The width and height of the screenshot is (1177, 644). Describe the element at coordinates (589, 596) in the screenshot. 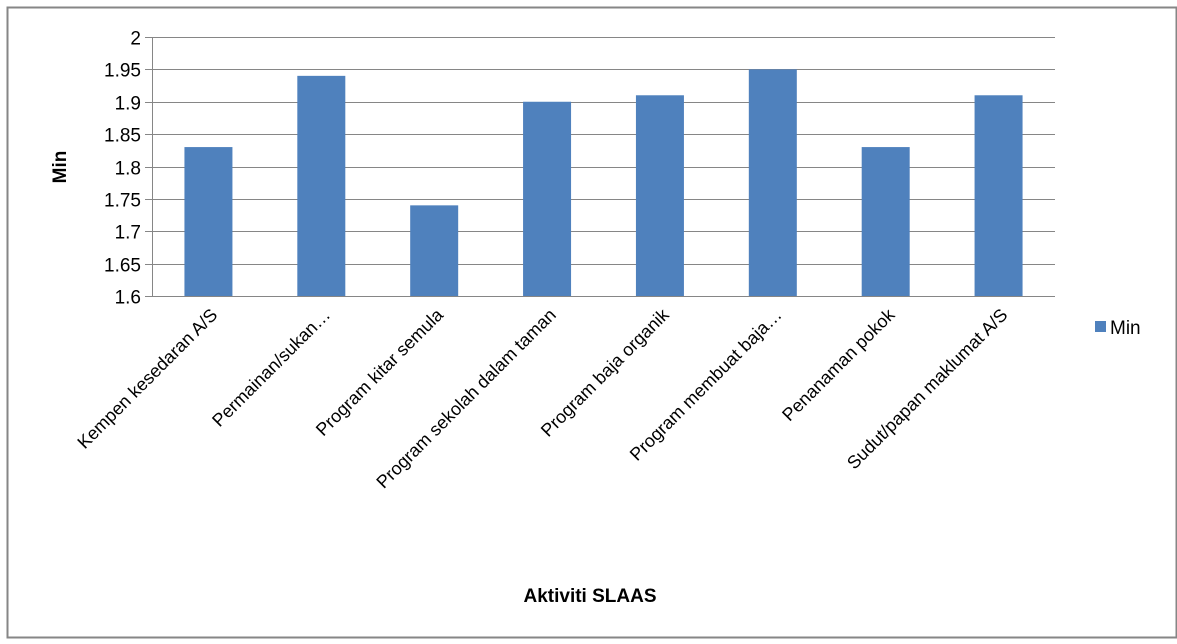

I see `x-axis-title: Aktiviti SLAAS` at that location.